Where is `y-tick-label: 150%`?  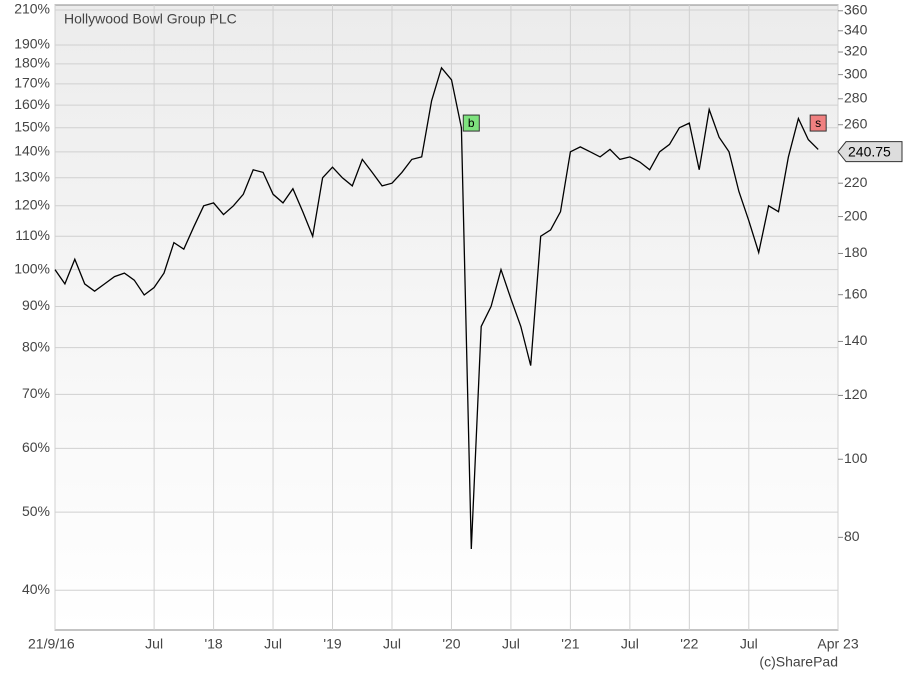 y-tick-label: 150% is located at coordinates (32, 126).